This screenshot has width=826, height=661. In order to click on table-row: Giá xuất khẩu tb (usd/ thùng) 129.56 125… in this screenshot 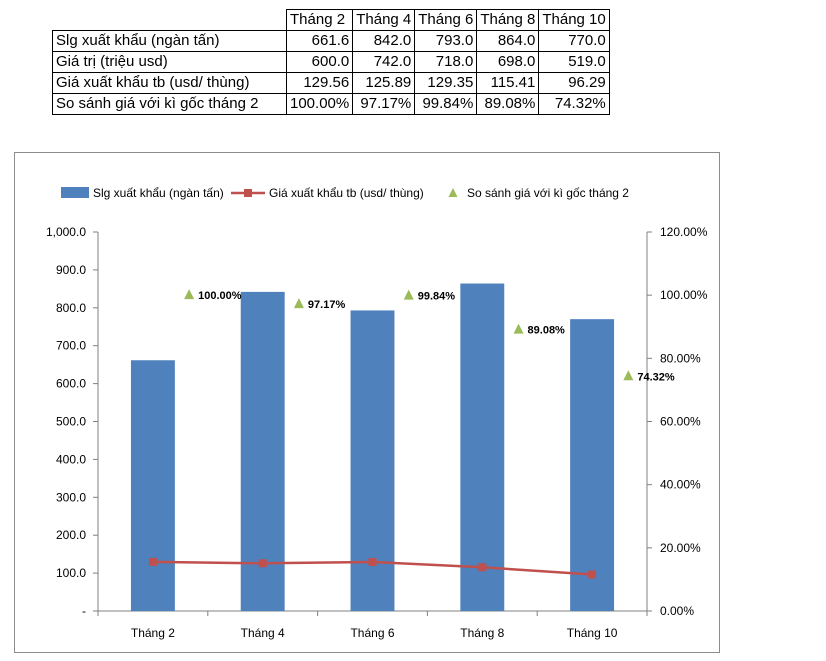, I will do `click(331, 83)`.